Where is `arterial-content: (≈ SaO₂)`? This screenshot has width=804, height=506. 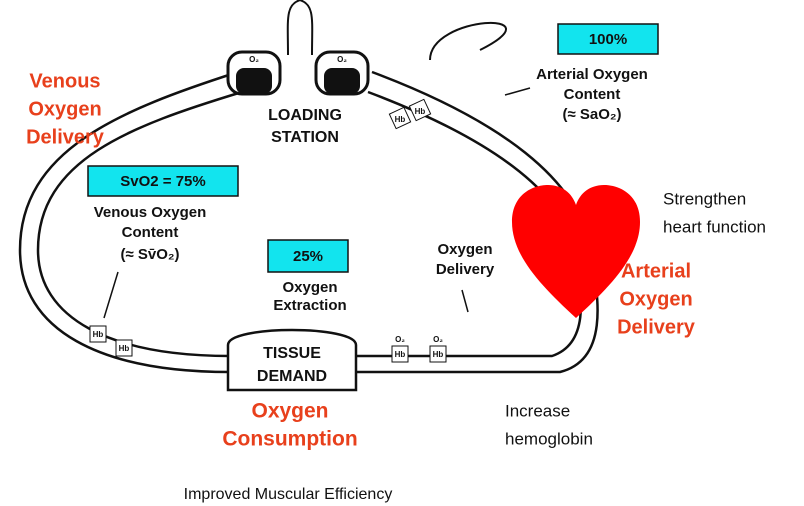 arterial-content: (≈ SaO₂) is located at coordinates (591, 114).